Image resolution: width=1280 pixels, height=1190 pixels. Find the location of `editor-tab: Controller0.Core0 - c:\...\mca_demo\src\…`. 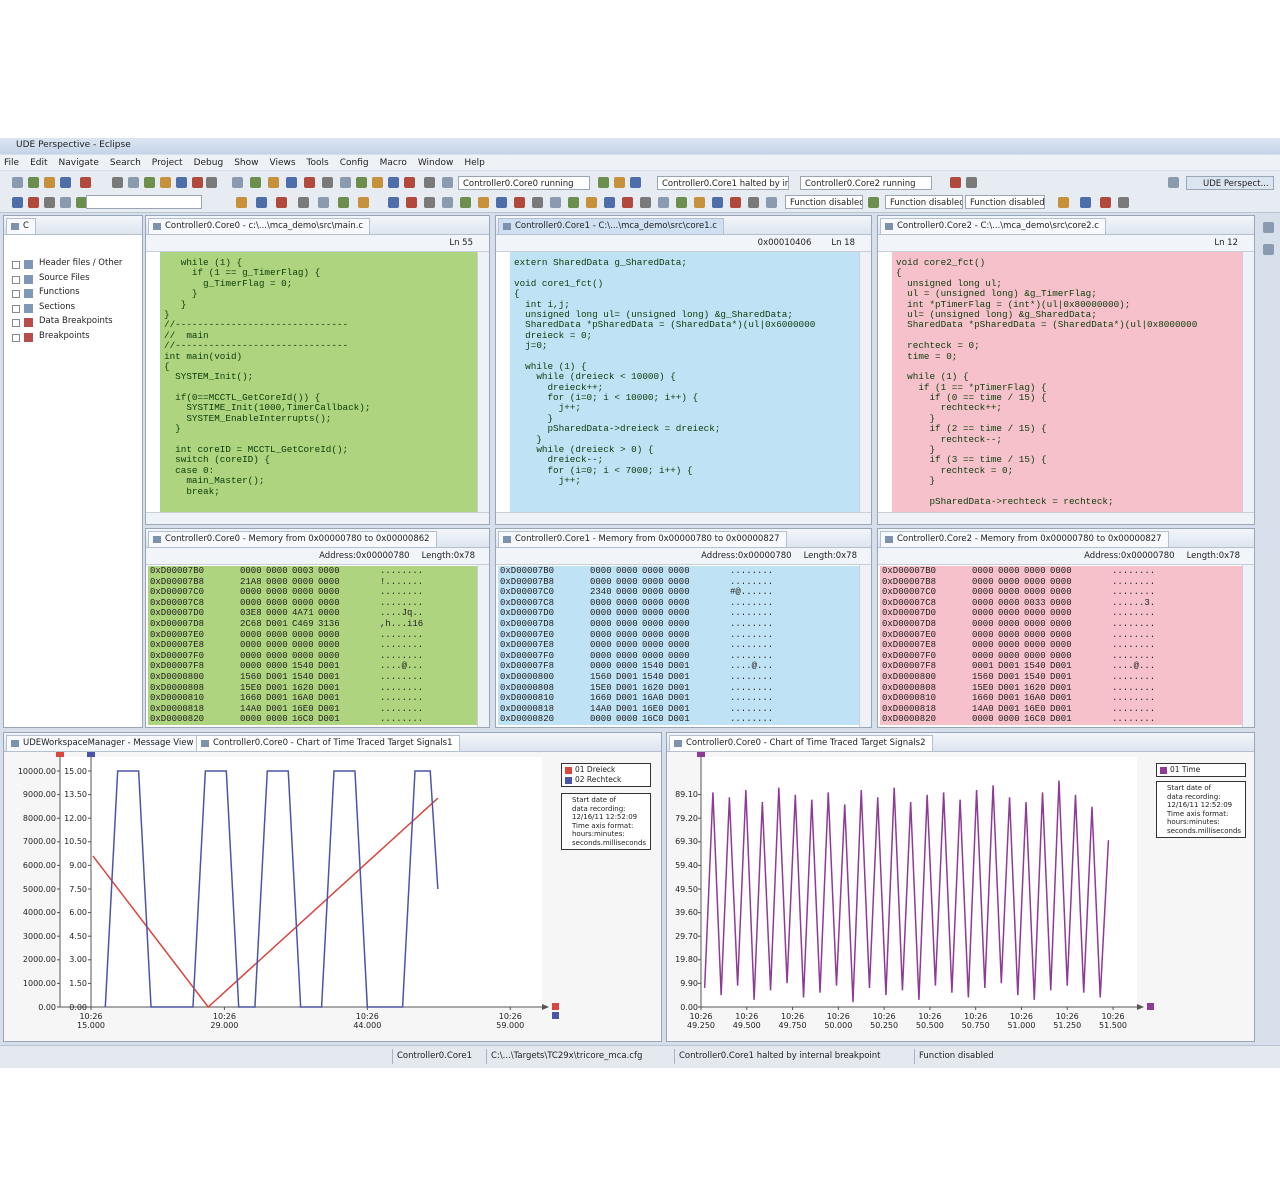

editor-tab: Controller0.Core0 - c:\...\mca_demo\src\… is located at coordinates (259, 226).